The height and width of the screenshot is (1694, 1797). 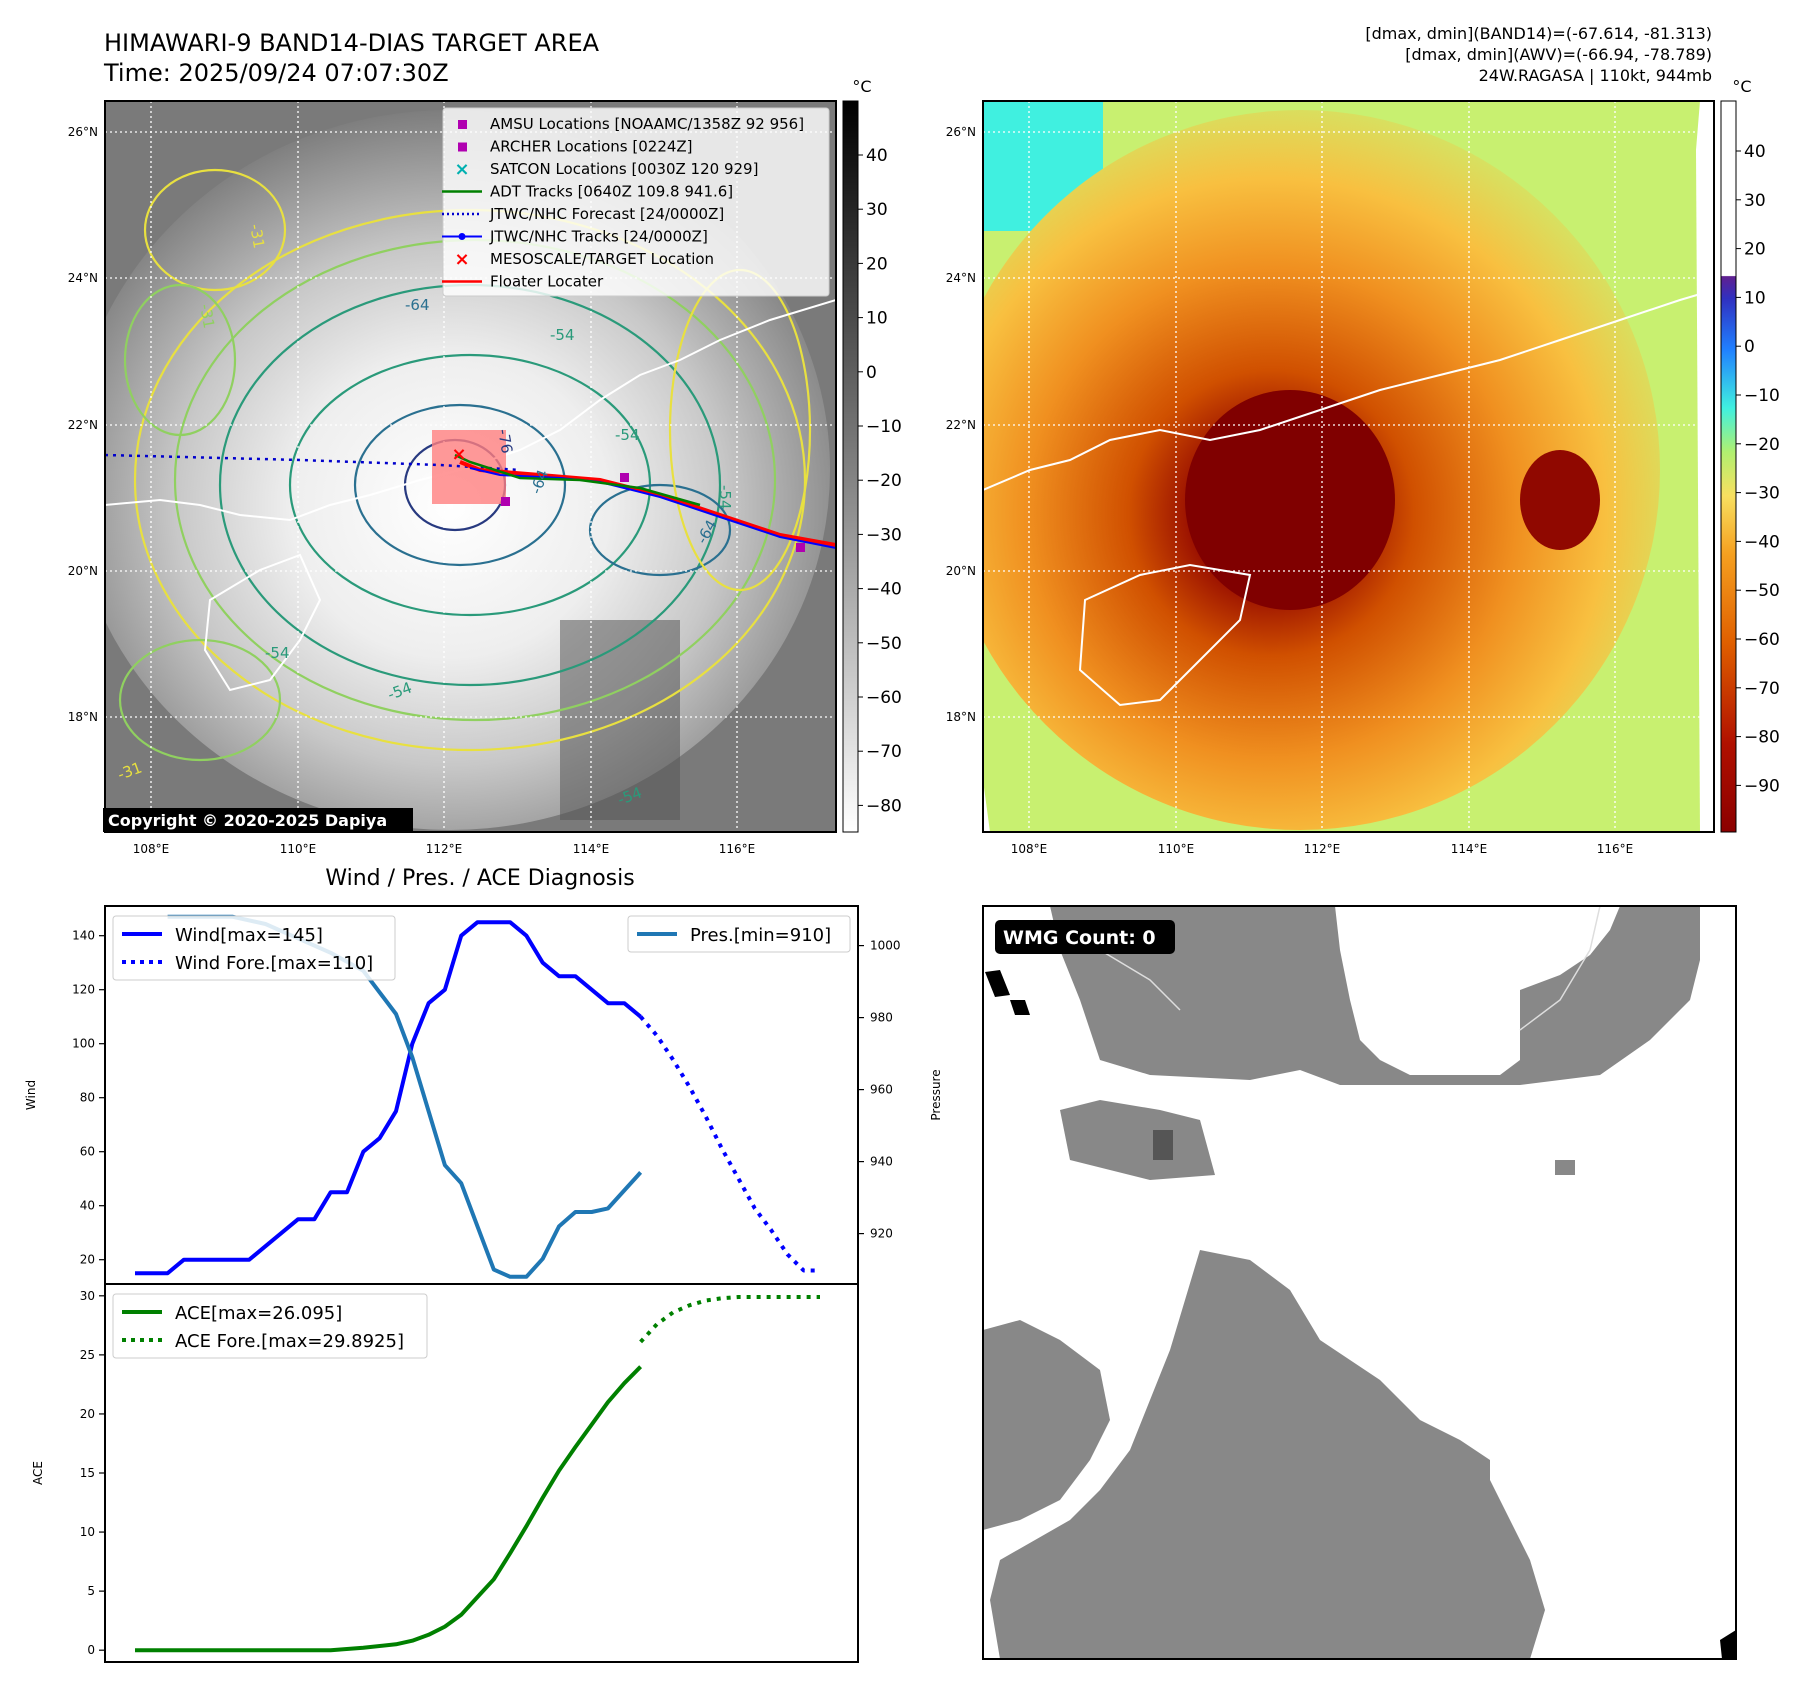 I want to click on wmg-count-label: WMG Count: 0, so click(x=1079, y=938).